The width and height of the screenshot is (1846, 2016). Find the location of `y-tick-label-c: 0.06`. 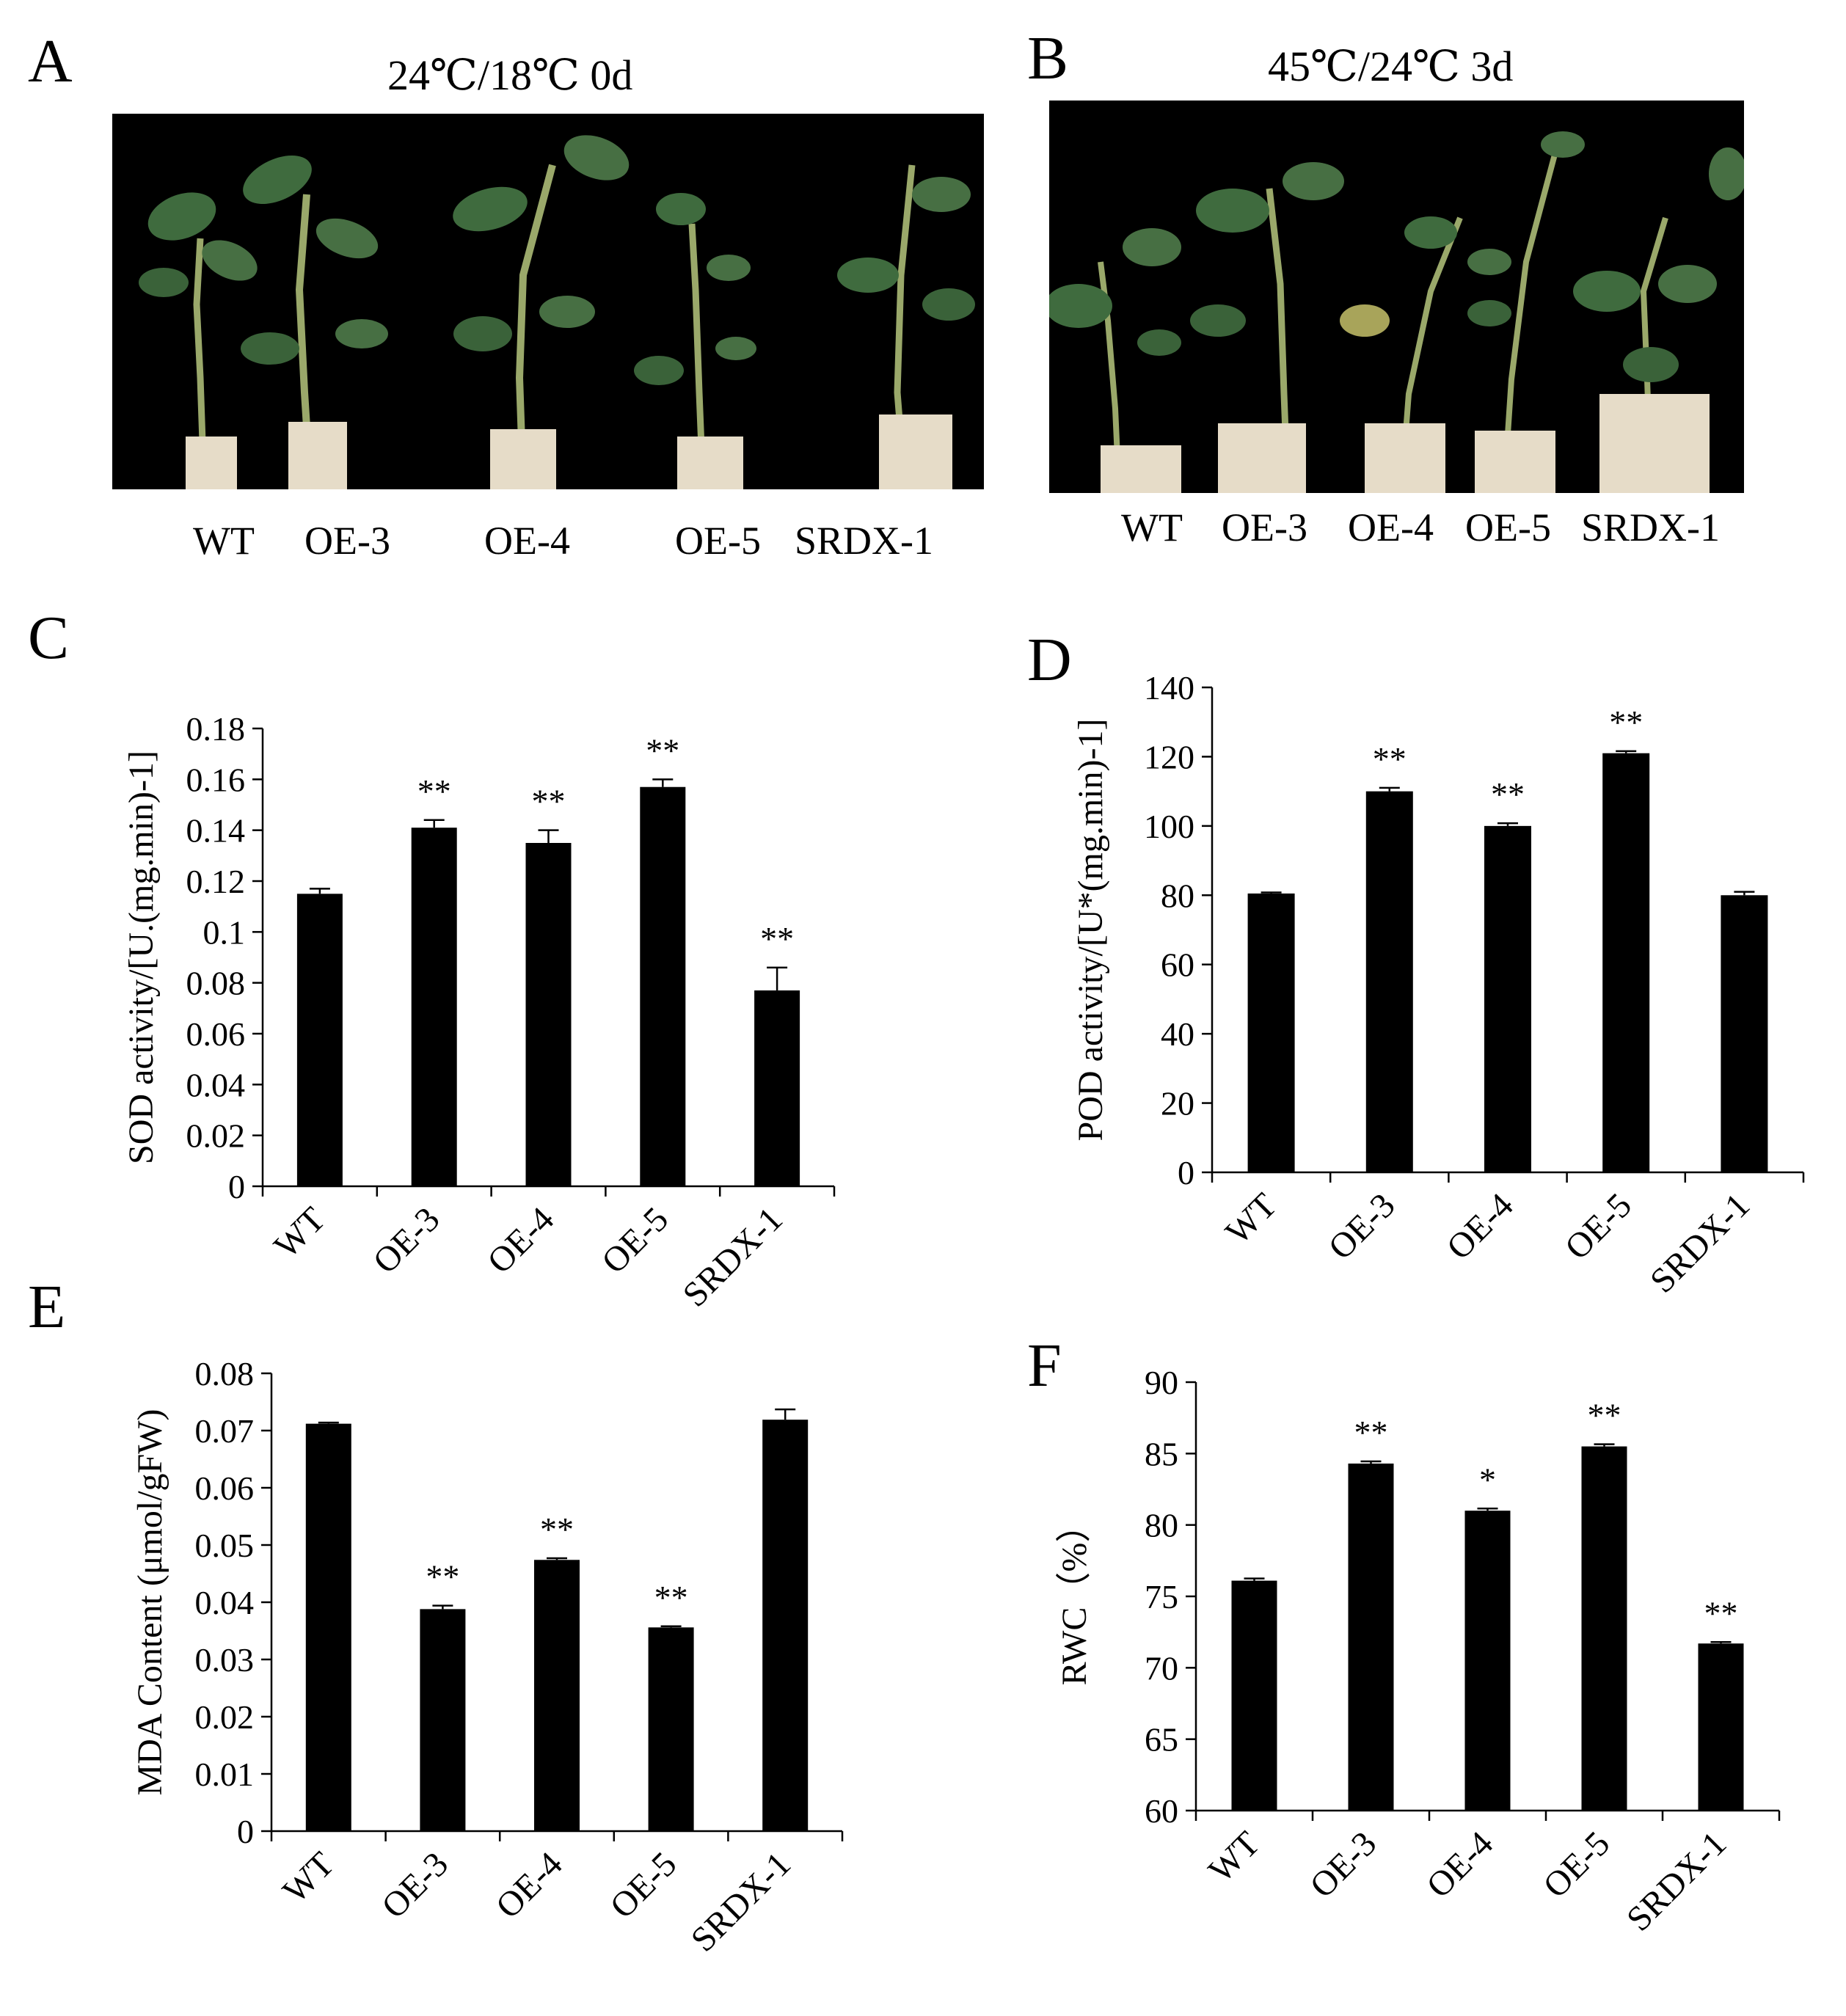

y-tick-label-c: 0.06 is located at coordinates (216, 1034).